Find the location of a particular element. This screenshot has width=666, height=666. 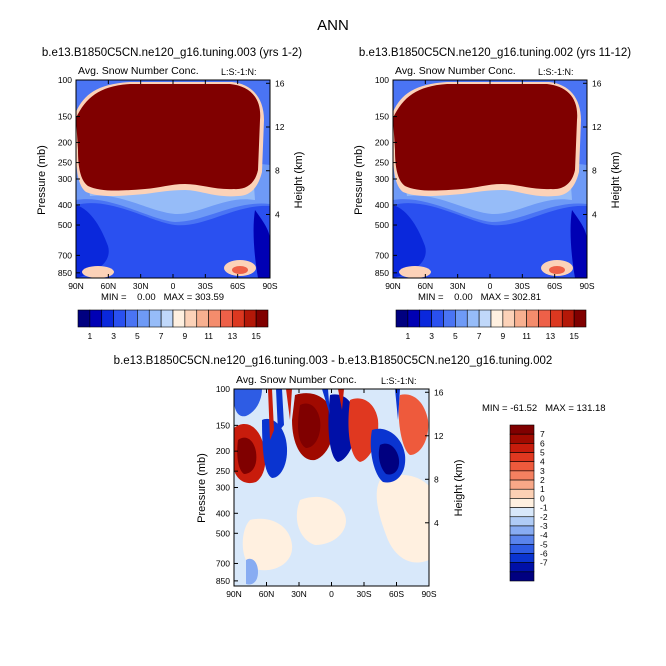

y-tick-label: 400 is located at coordinates (223, 513).